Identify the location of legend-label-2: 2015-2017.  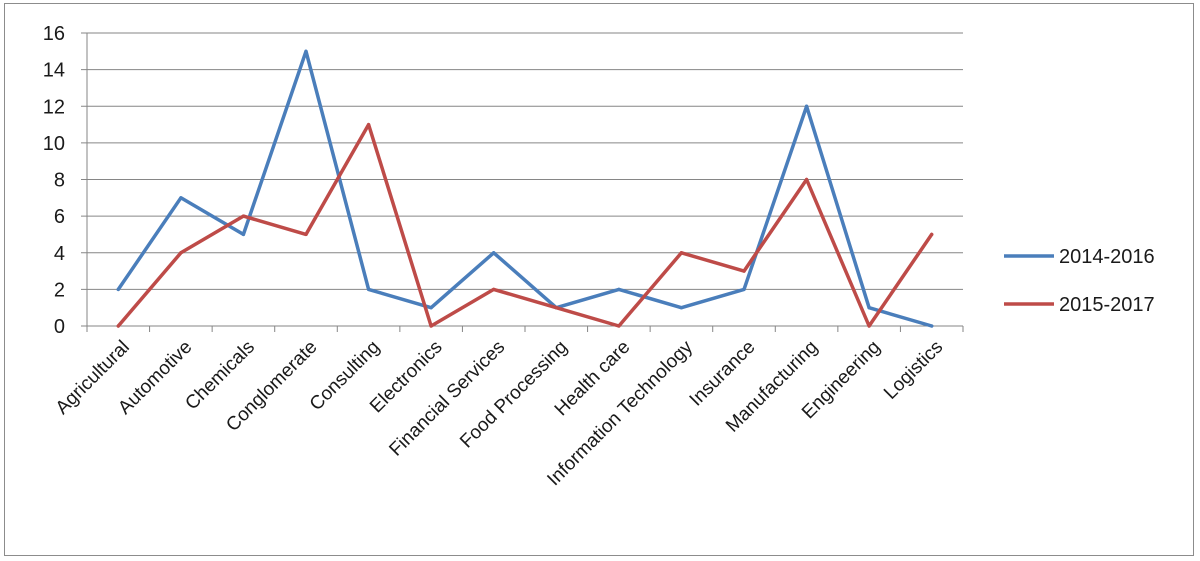
(1107, 305).